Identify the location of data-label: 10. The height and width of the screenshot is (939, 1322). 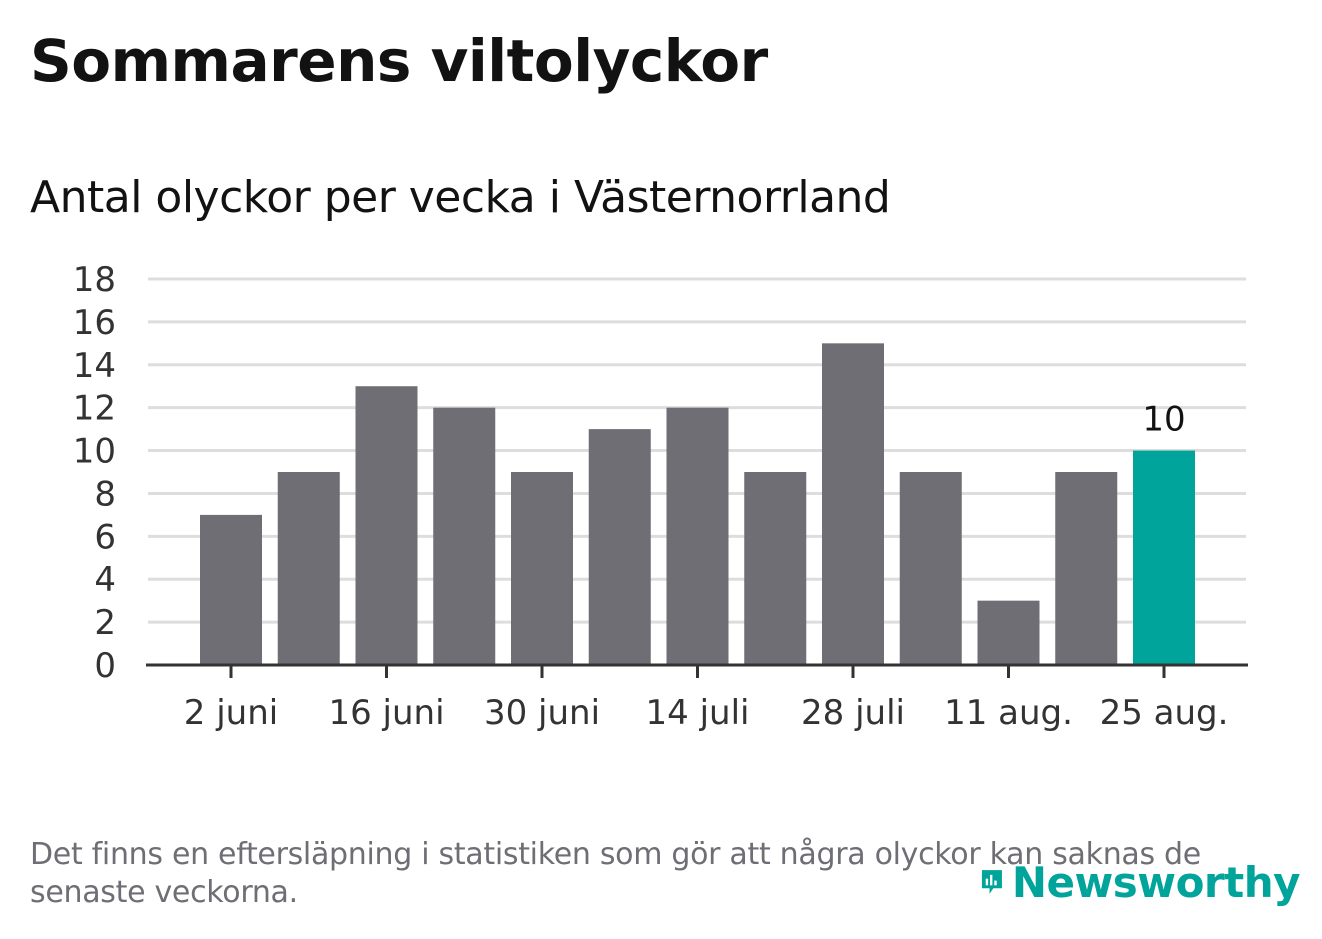
(1163, 420).